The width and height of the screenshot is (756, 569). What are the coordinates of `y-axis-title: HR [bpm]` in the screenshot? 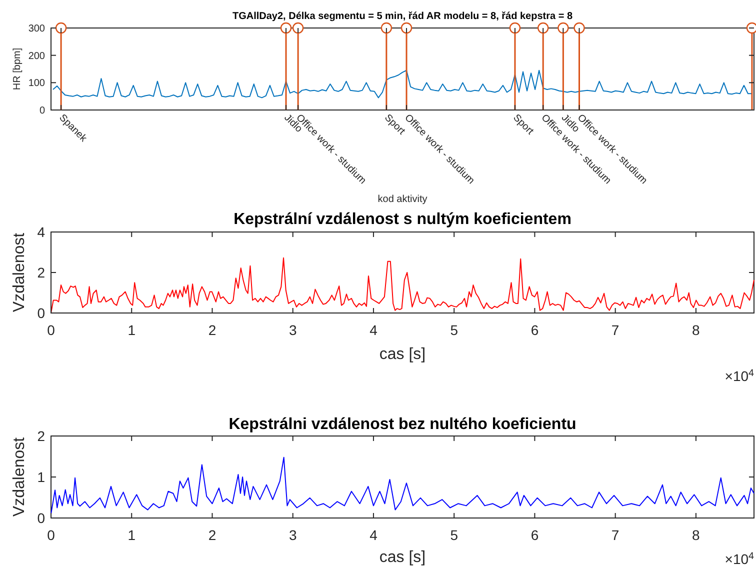 It's located at (17, 69).